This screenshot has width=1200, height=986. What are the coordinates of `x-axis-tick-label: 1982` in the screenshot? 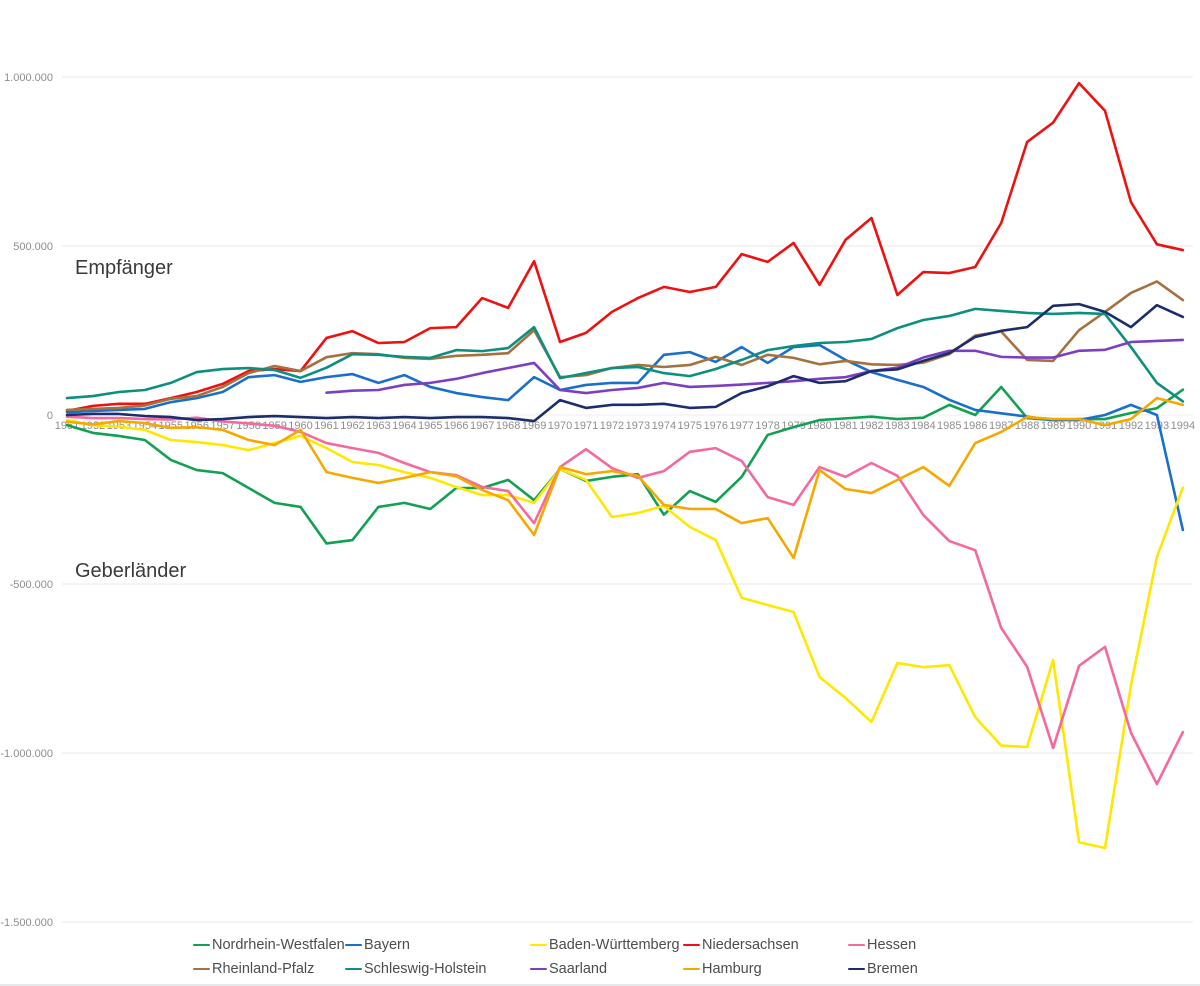 It's located at (871, 426).